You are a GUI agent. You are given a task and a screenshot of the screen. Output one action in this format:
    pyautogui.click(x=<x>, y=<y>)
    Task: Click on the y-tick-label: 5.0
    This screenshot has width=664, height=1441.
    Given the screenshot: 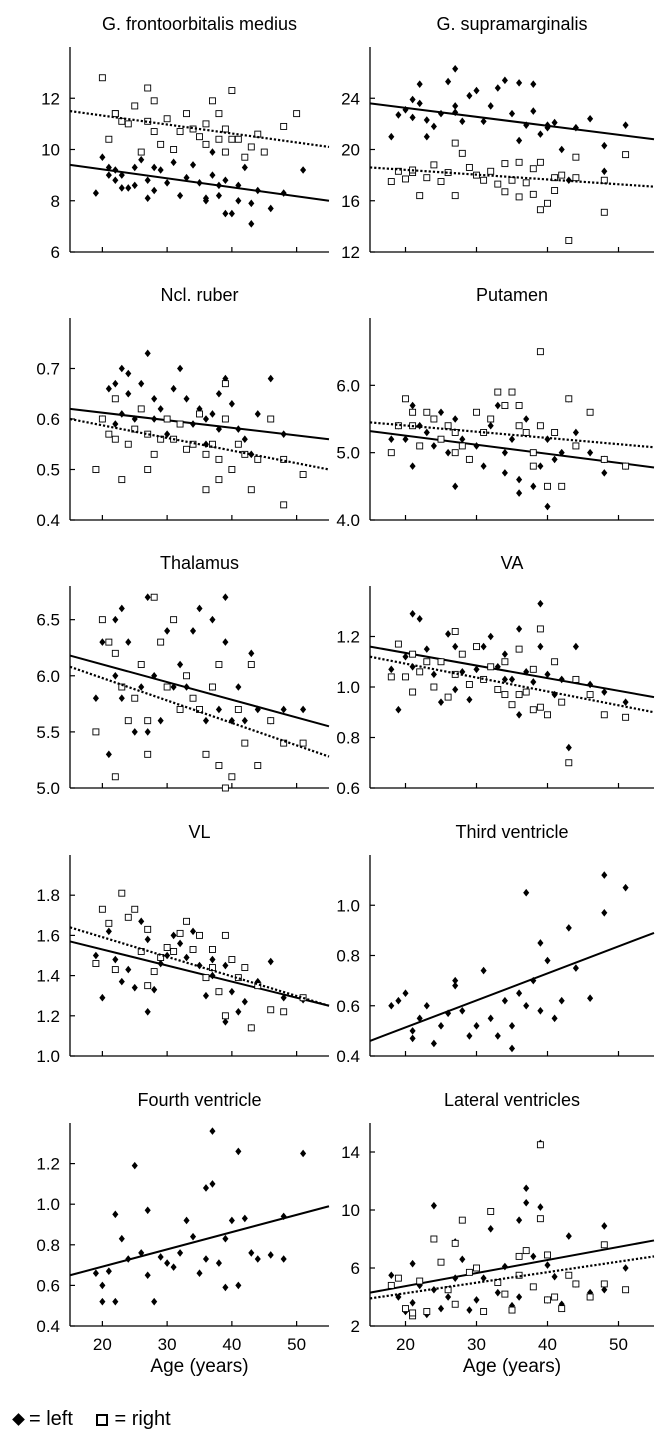 What is the action you would take?
    pyautogui.click(x=48, y=788)
    